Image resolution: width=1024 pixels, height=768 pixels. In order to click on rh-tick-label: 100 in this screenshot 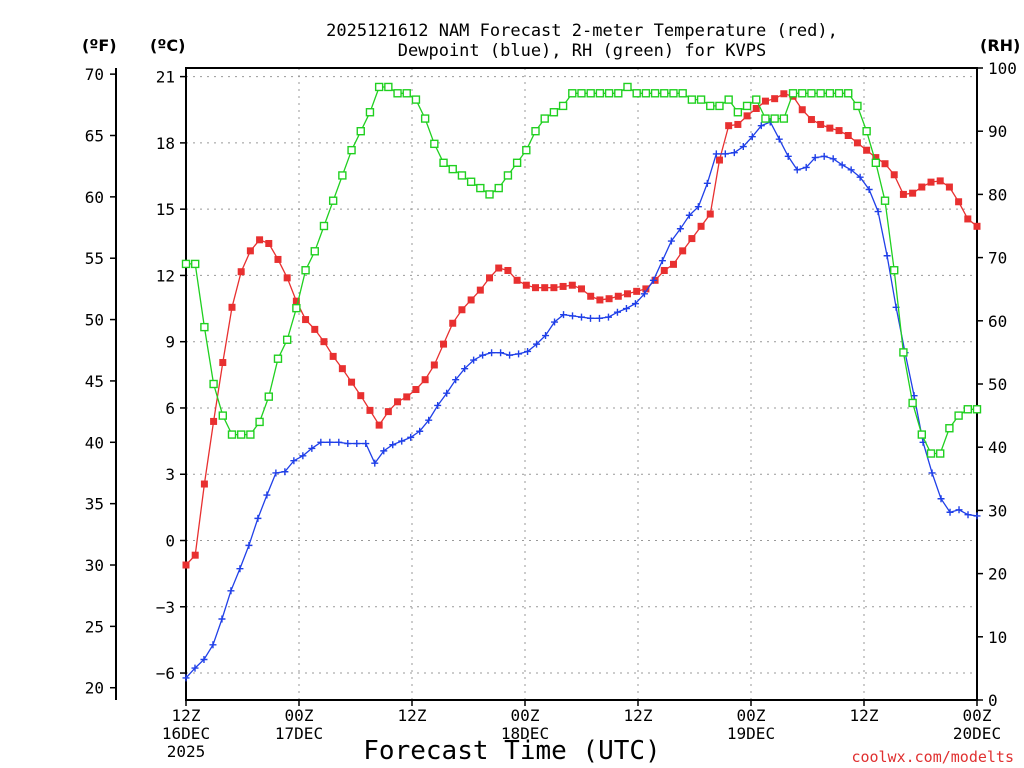, I will do `click(1002, 68)`.